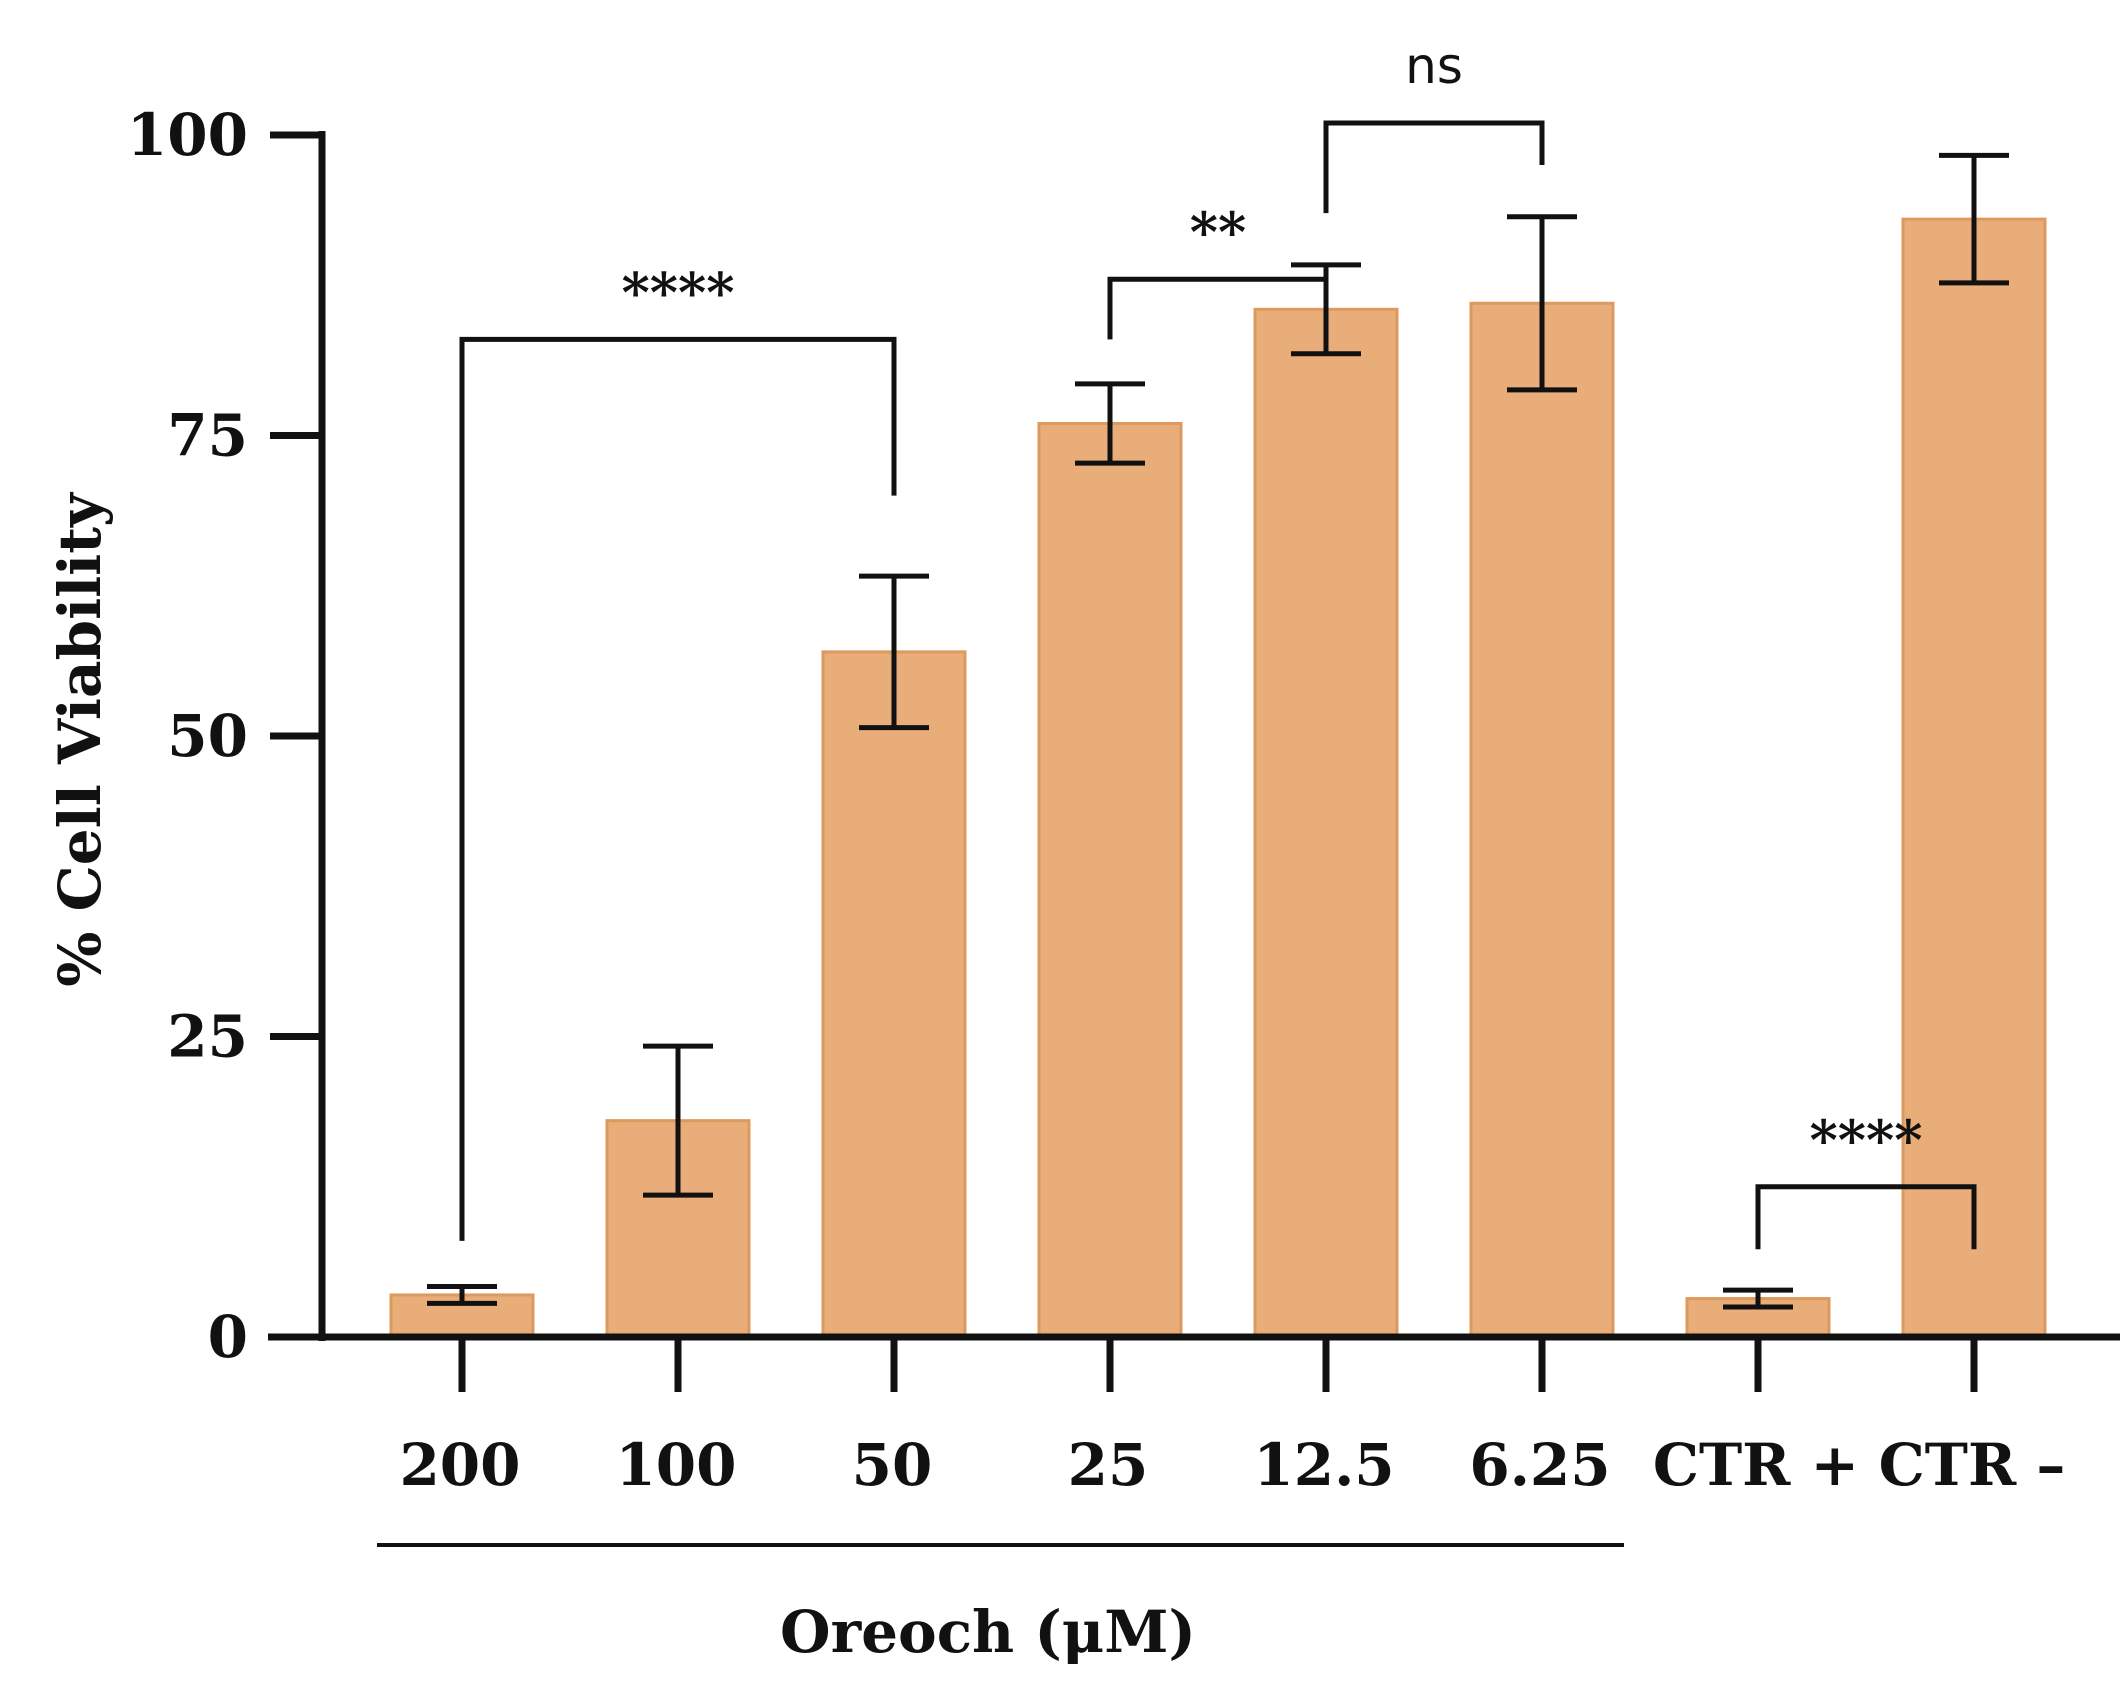 This screenshot has width=2128, height=1695. Describe the element at coordinates (988, 1632) in the screenshot. I see `x-axis-label: Oreoch (μM)` at that location.